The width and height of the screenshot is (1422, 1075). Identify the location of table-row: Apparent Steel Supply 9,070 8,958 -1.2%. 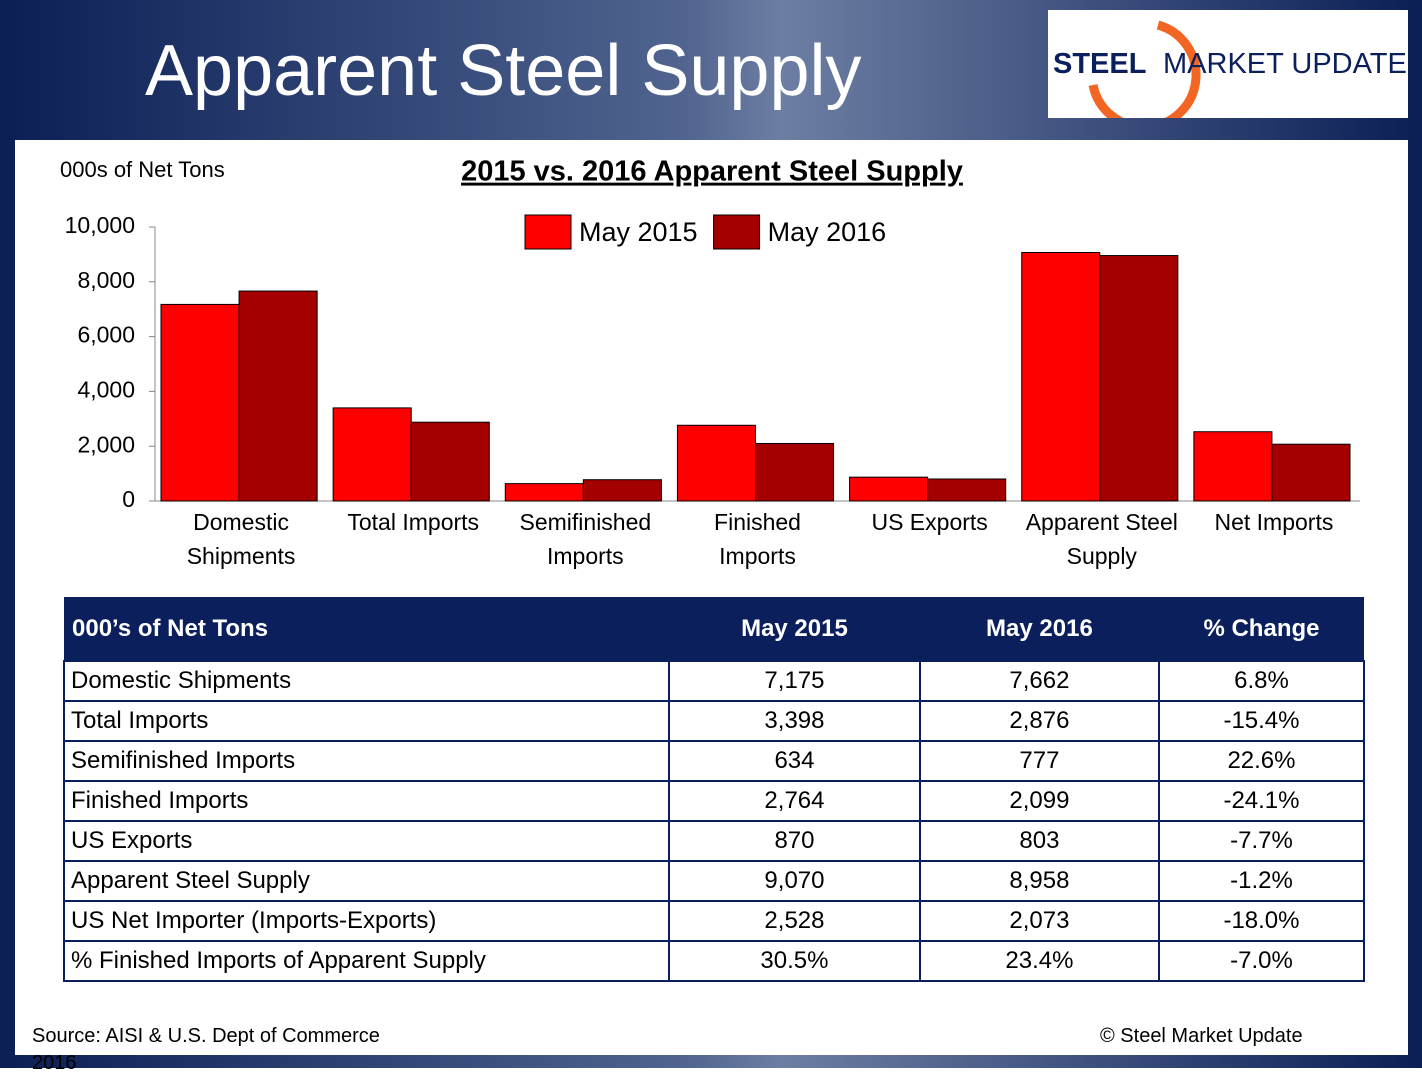
(714, 881).